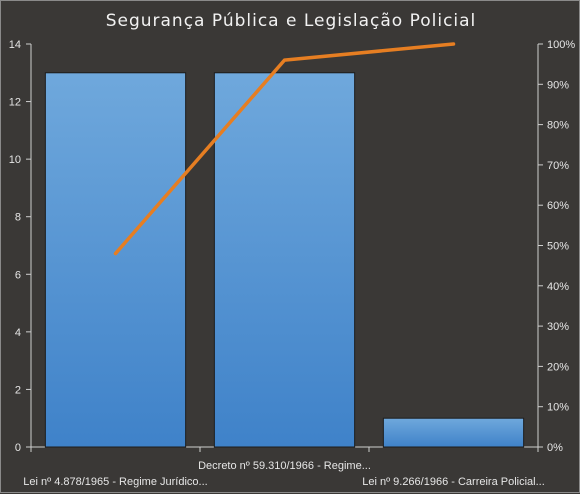 This screenshot has width=580, height=494. What do you see at coordinates (558, 126) in the screenshot?
I see `y2-tick-label: 80%` at bounding box center [558, 126].